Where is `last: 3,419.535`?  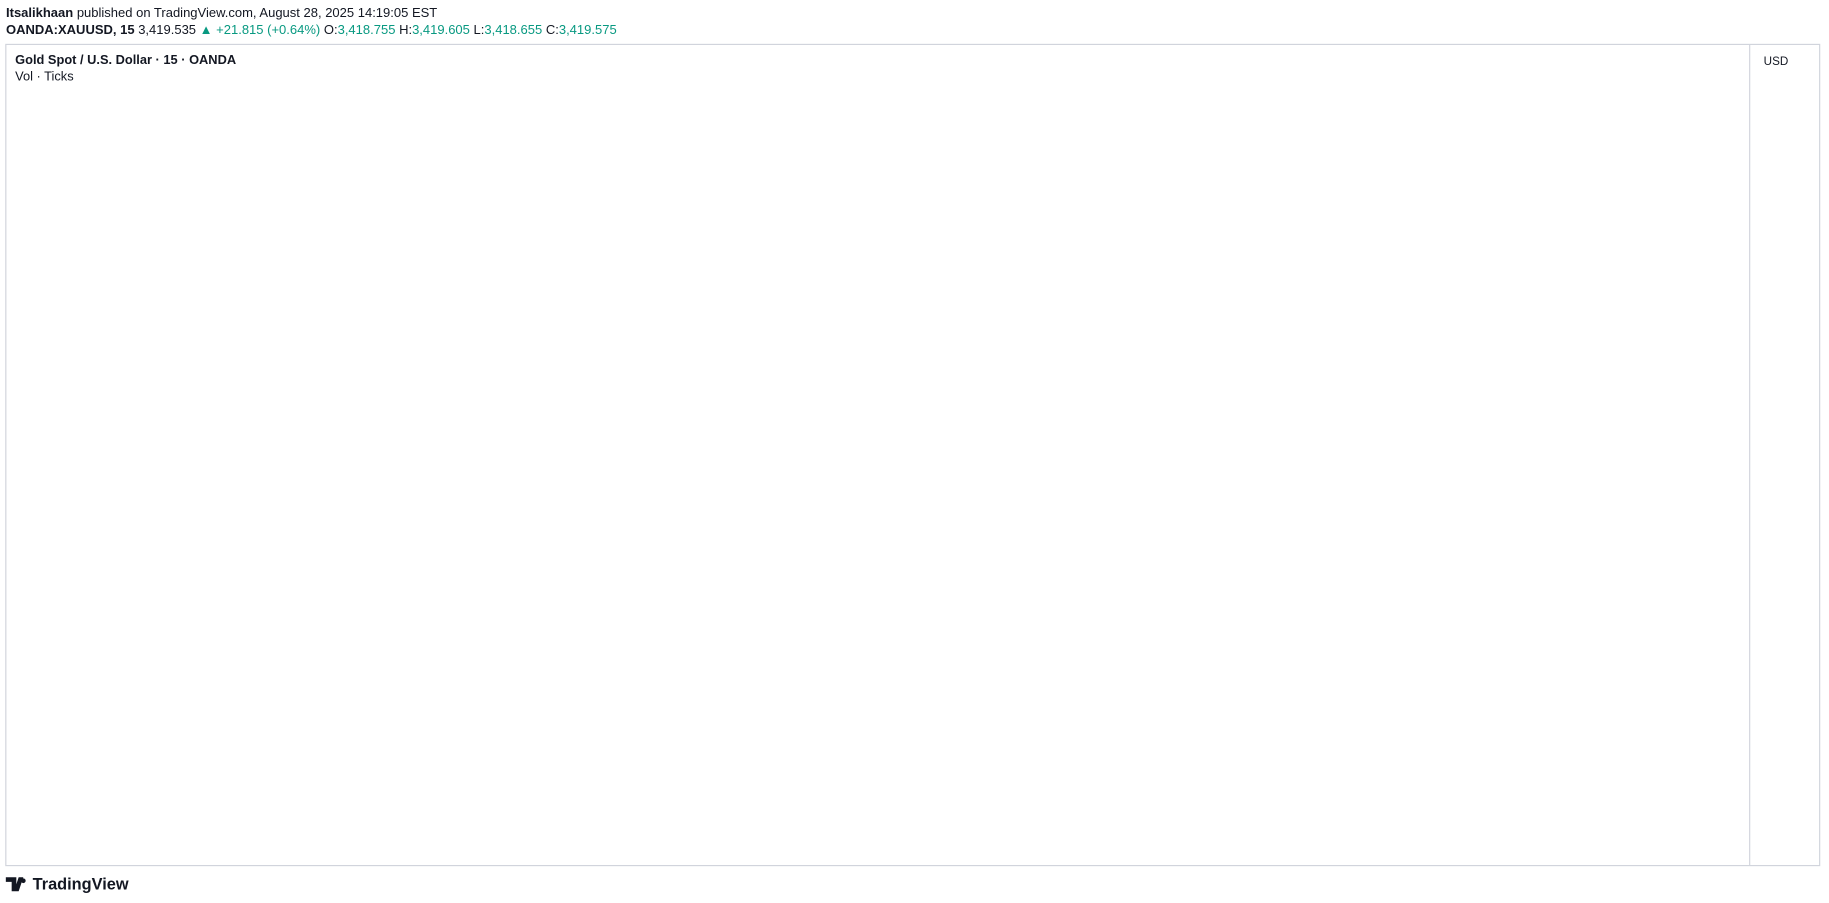 last: 3,419.535 is located at coordinates (167, 29).